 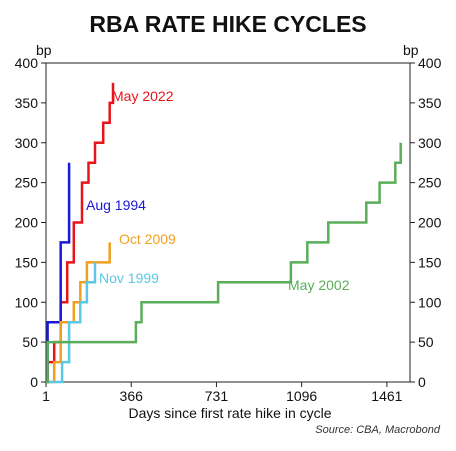 I want to click on y-tick-label-right: 300, so click(x=430, y=143).